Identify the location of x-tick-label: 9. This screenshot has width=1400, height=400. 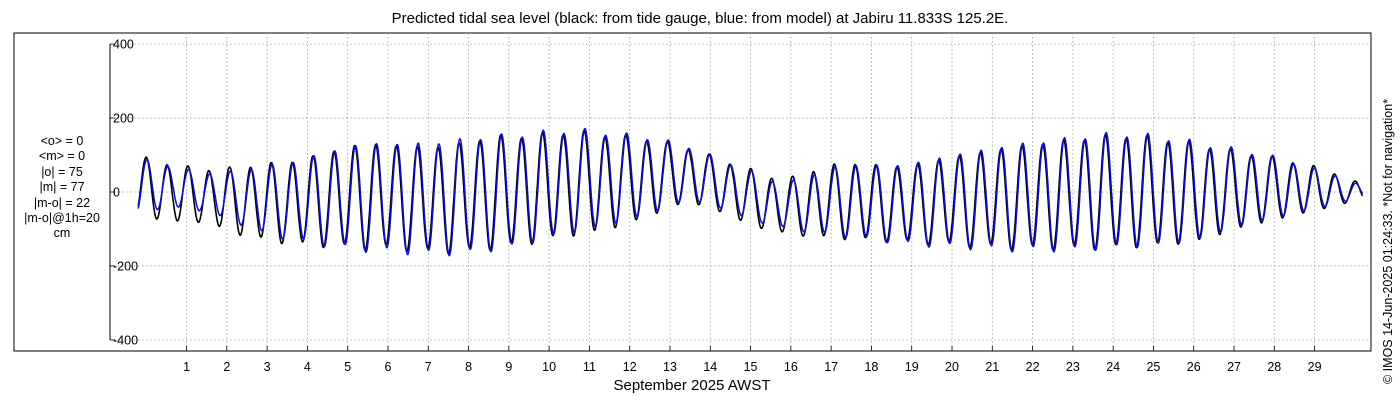
(508, 367).